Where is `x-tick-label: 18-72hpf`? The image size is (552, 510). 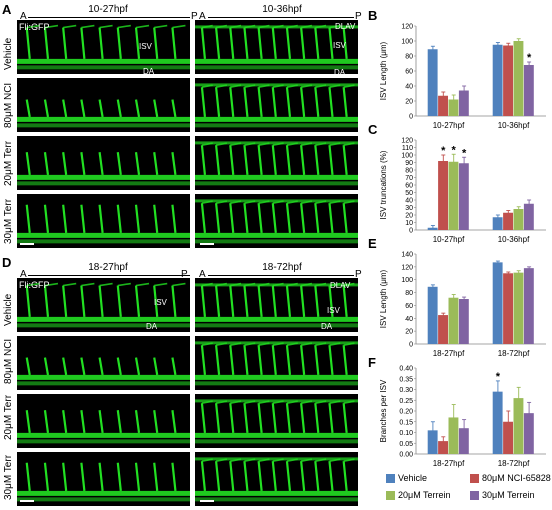 x-tick-label: 18-72hpf is located at coordinates (514, 463).